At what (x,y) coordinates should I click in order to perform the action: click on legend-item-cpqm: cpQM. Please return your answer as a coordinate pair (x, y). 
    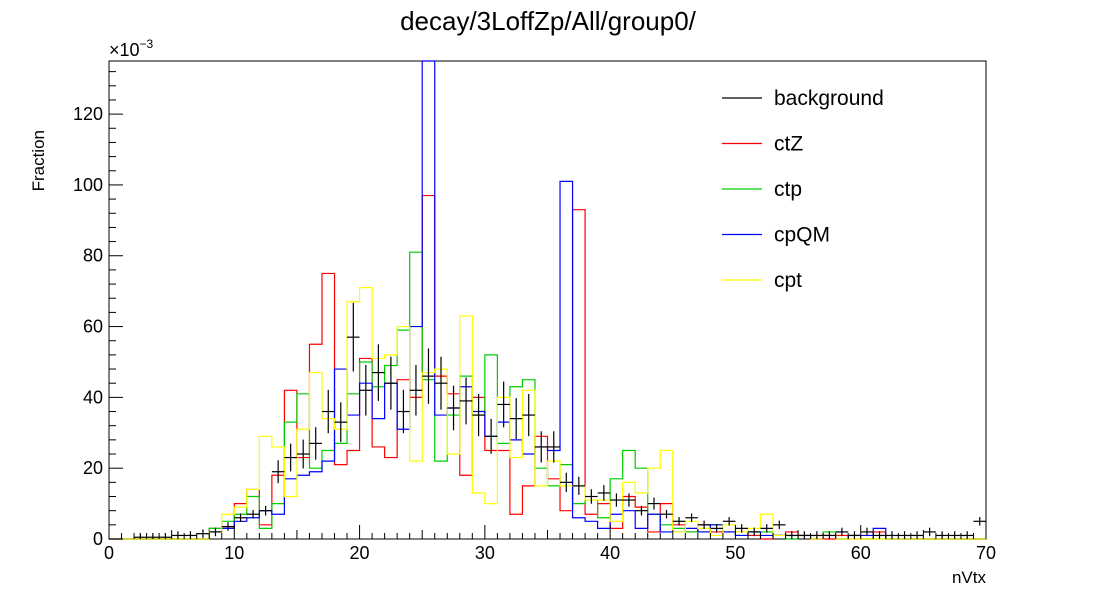
    Looking at the image, I should click on (776, 235).